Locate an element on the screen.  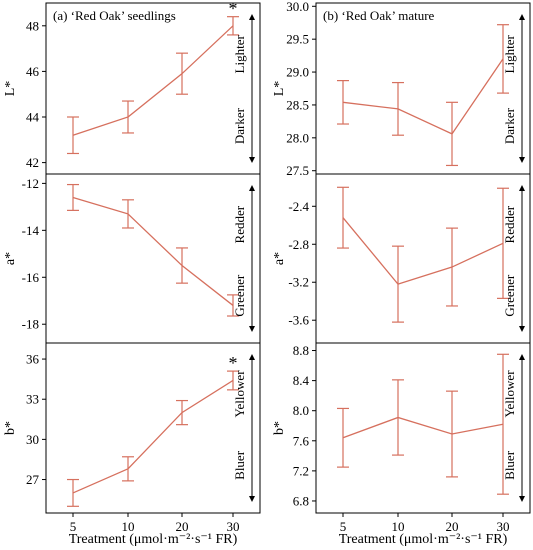
panel-title: (a) ‘Red Oak’ seedlings is located at coordinates (114, 15).